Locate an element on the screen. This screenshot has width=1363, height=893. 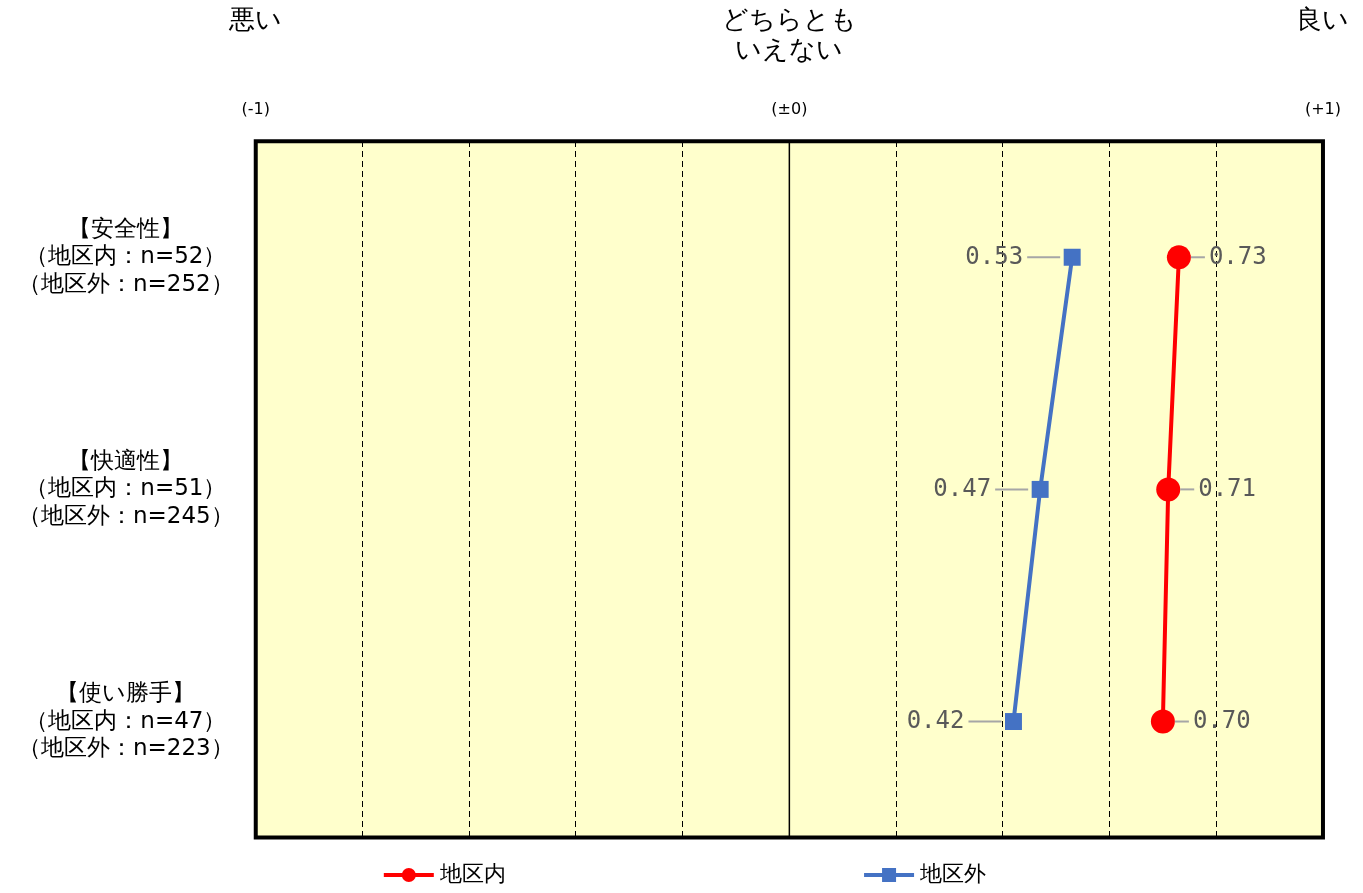
x-tick-label: (±0) is located at coordinates (789, 108).